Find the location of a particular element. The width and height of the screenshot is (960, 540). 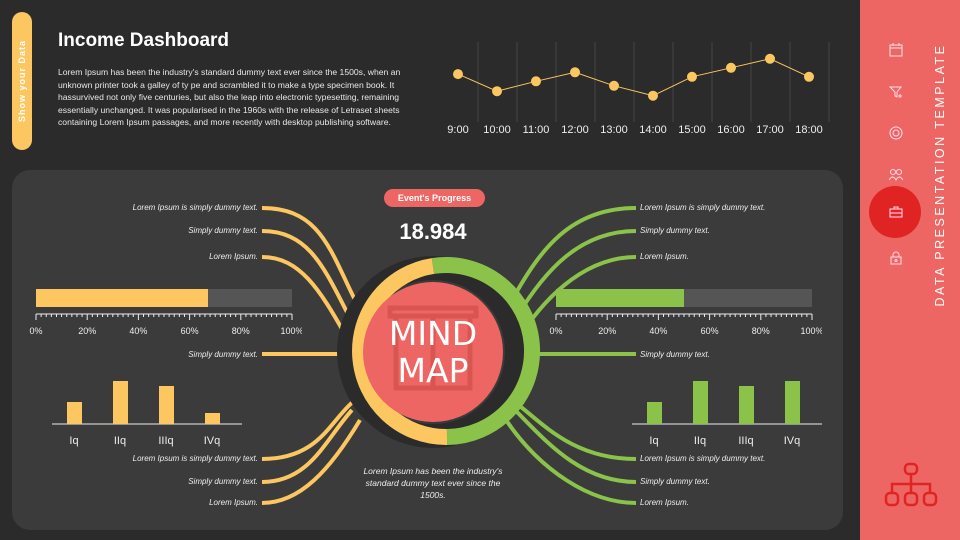

mind-map-line2: MAP is located at coordinates (433, 370).